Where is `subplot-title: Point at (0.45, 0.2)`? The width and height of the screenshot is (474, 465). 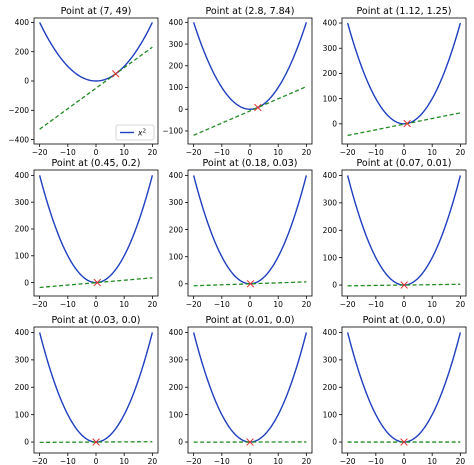
subplot-title: Point at (0.45, 0.2) is located at coordinates (96, 163).